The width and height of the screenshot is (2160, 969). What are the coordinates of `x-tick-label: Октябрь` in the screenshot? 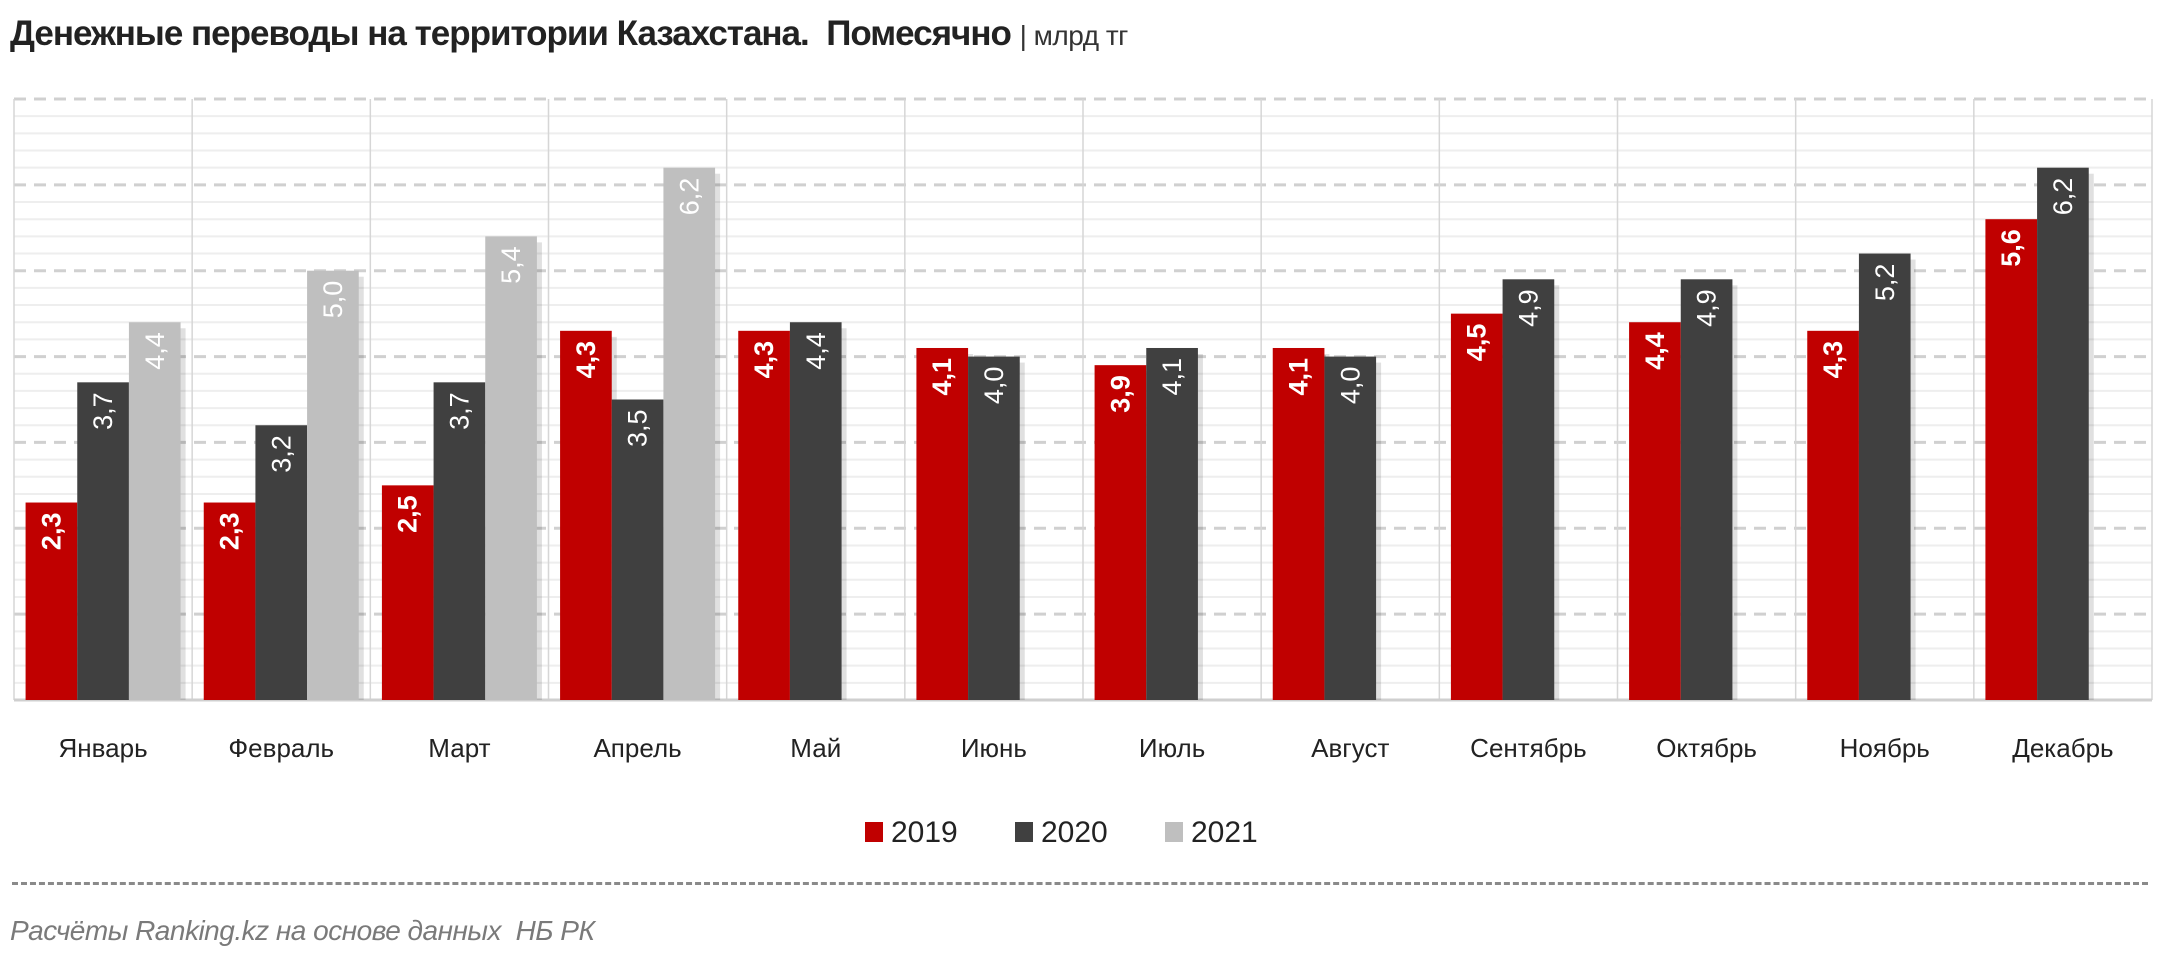 It's located at (1706, 748).